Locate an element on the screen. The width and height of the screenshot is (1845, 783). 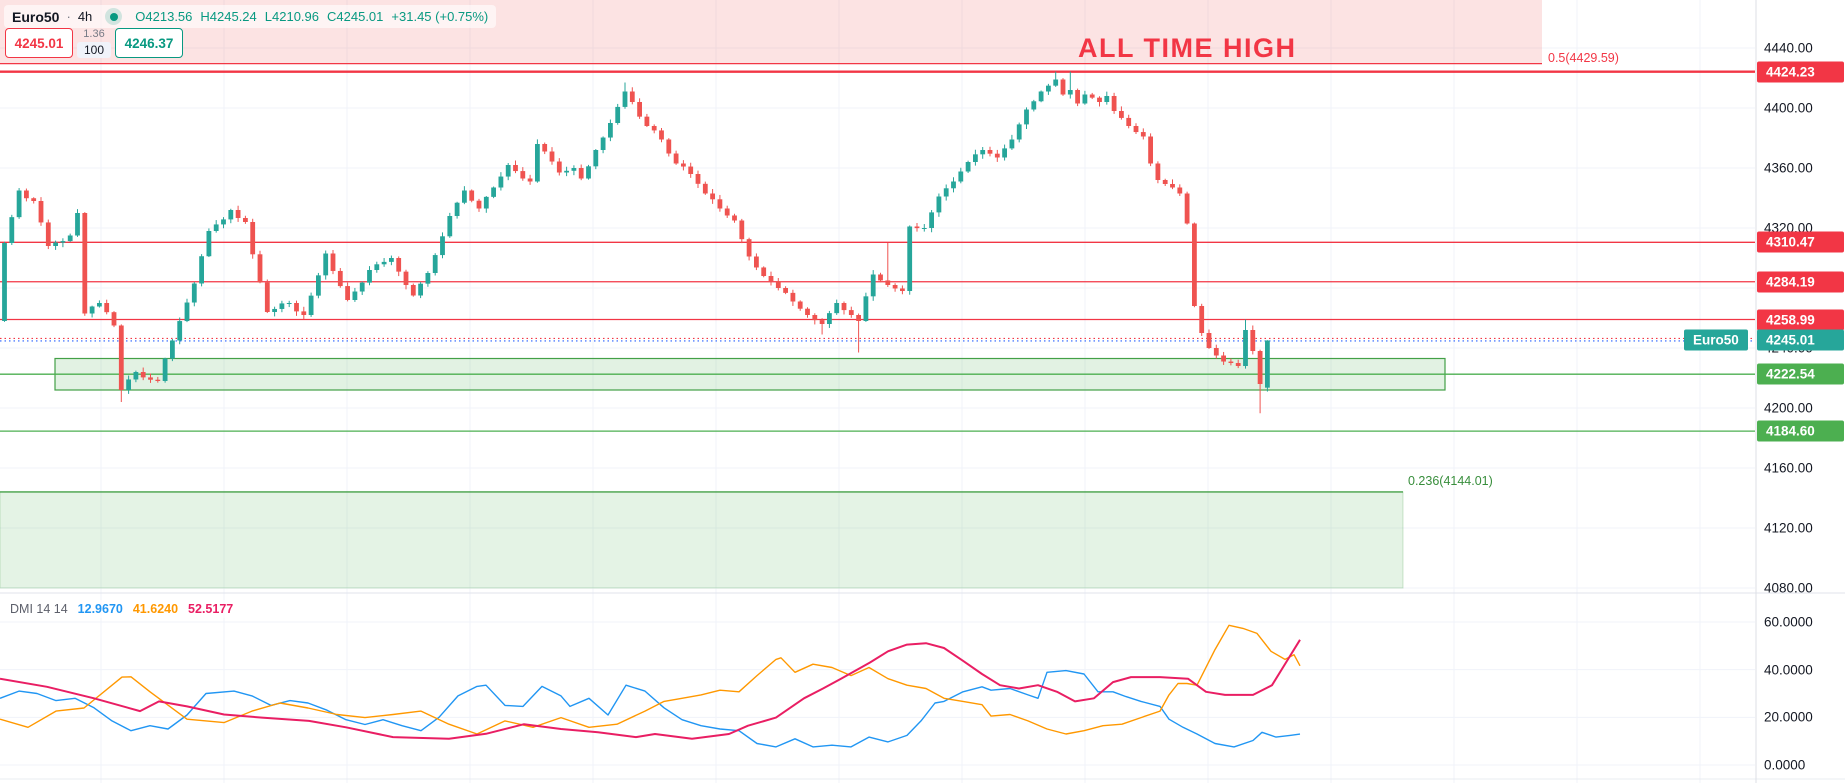
dmi-title: DMI 14 14 is located at coordinates (39, 609).